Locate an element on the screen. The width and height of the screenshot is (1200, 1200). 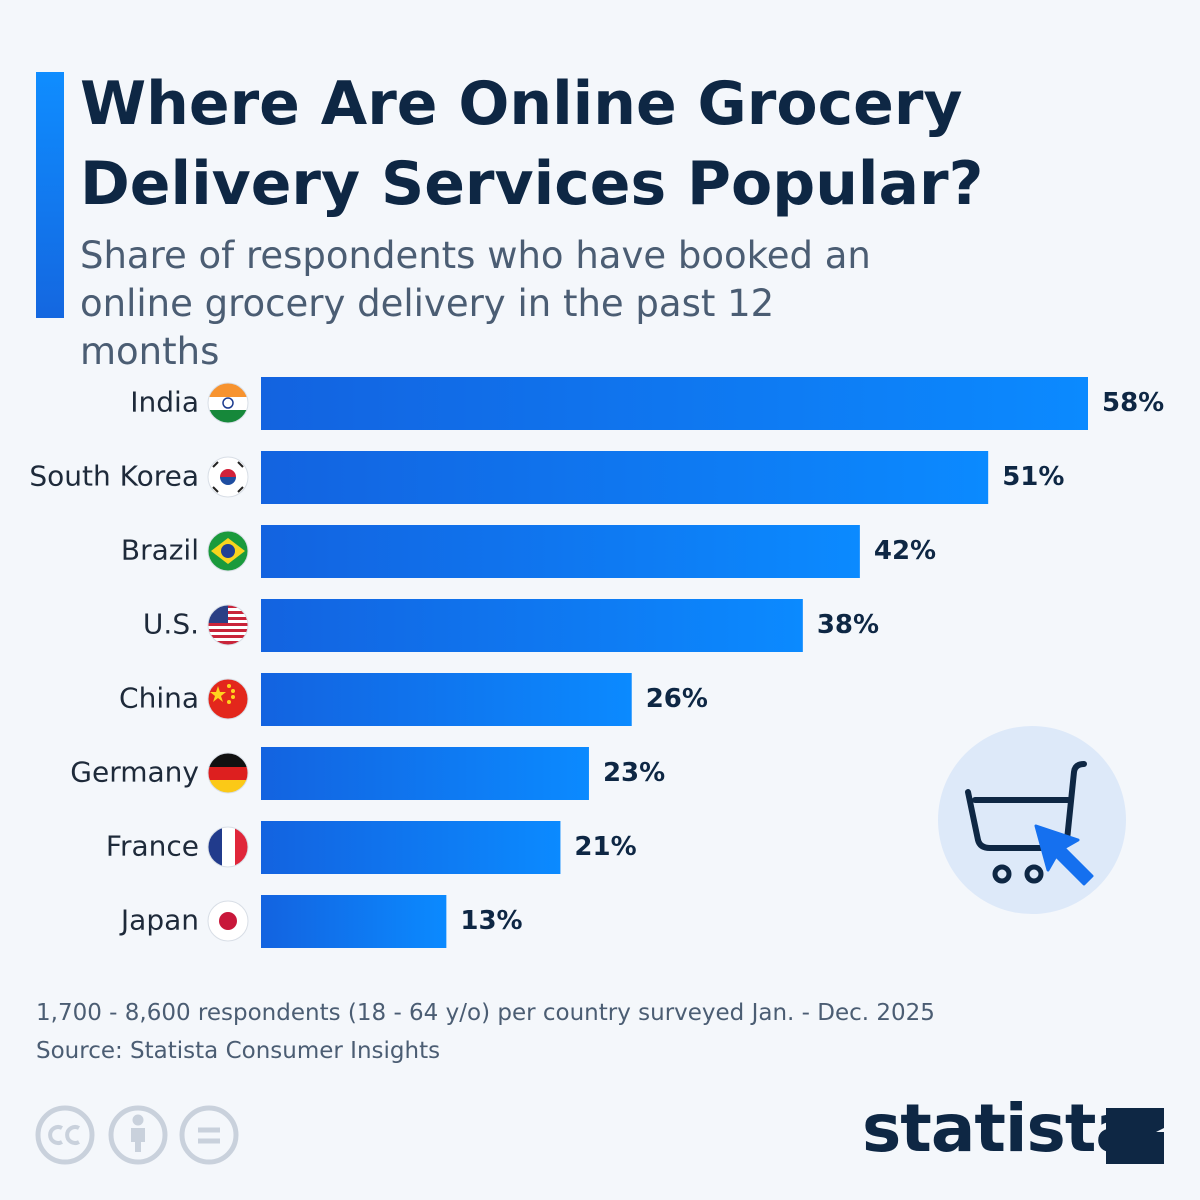
value-label: 58% is located at coordinates (1133, 403).